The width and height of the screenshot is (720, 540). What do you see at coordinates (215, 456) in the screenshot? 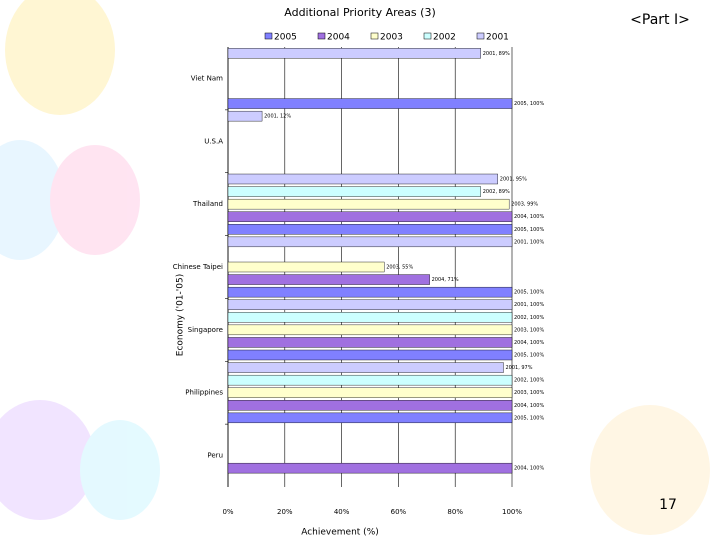
I see `y-tick-label: Peru` at bounding box center [215, 456].